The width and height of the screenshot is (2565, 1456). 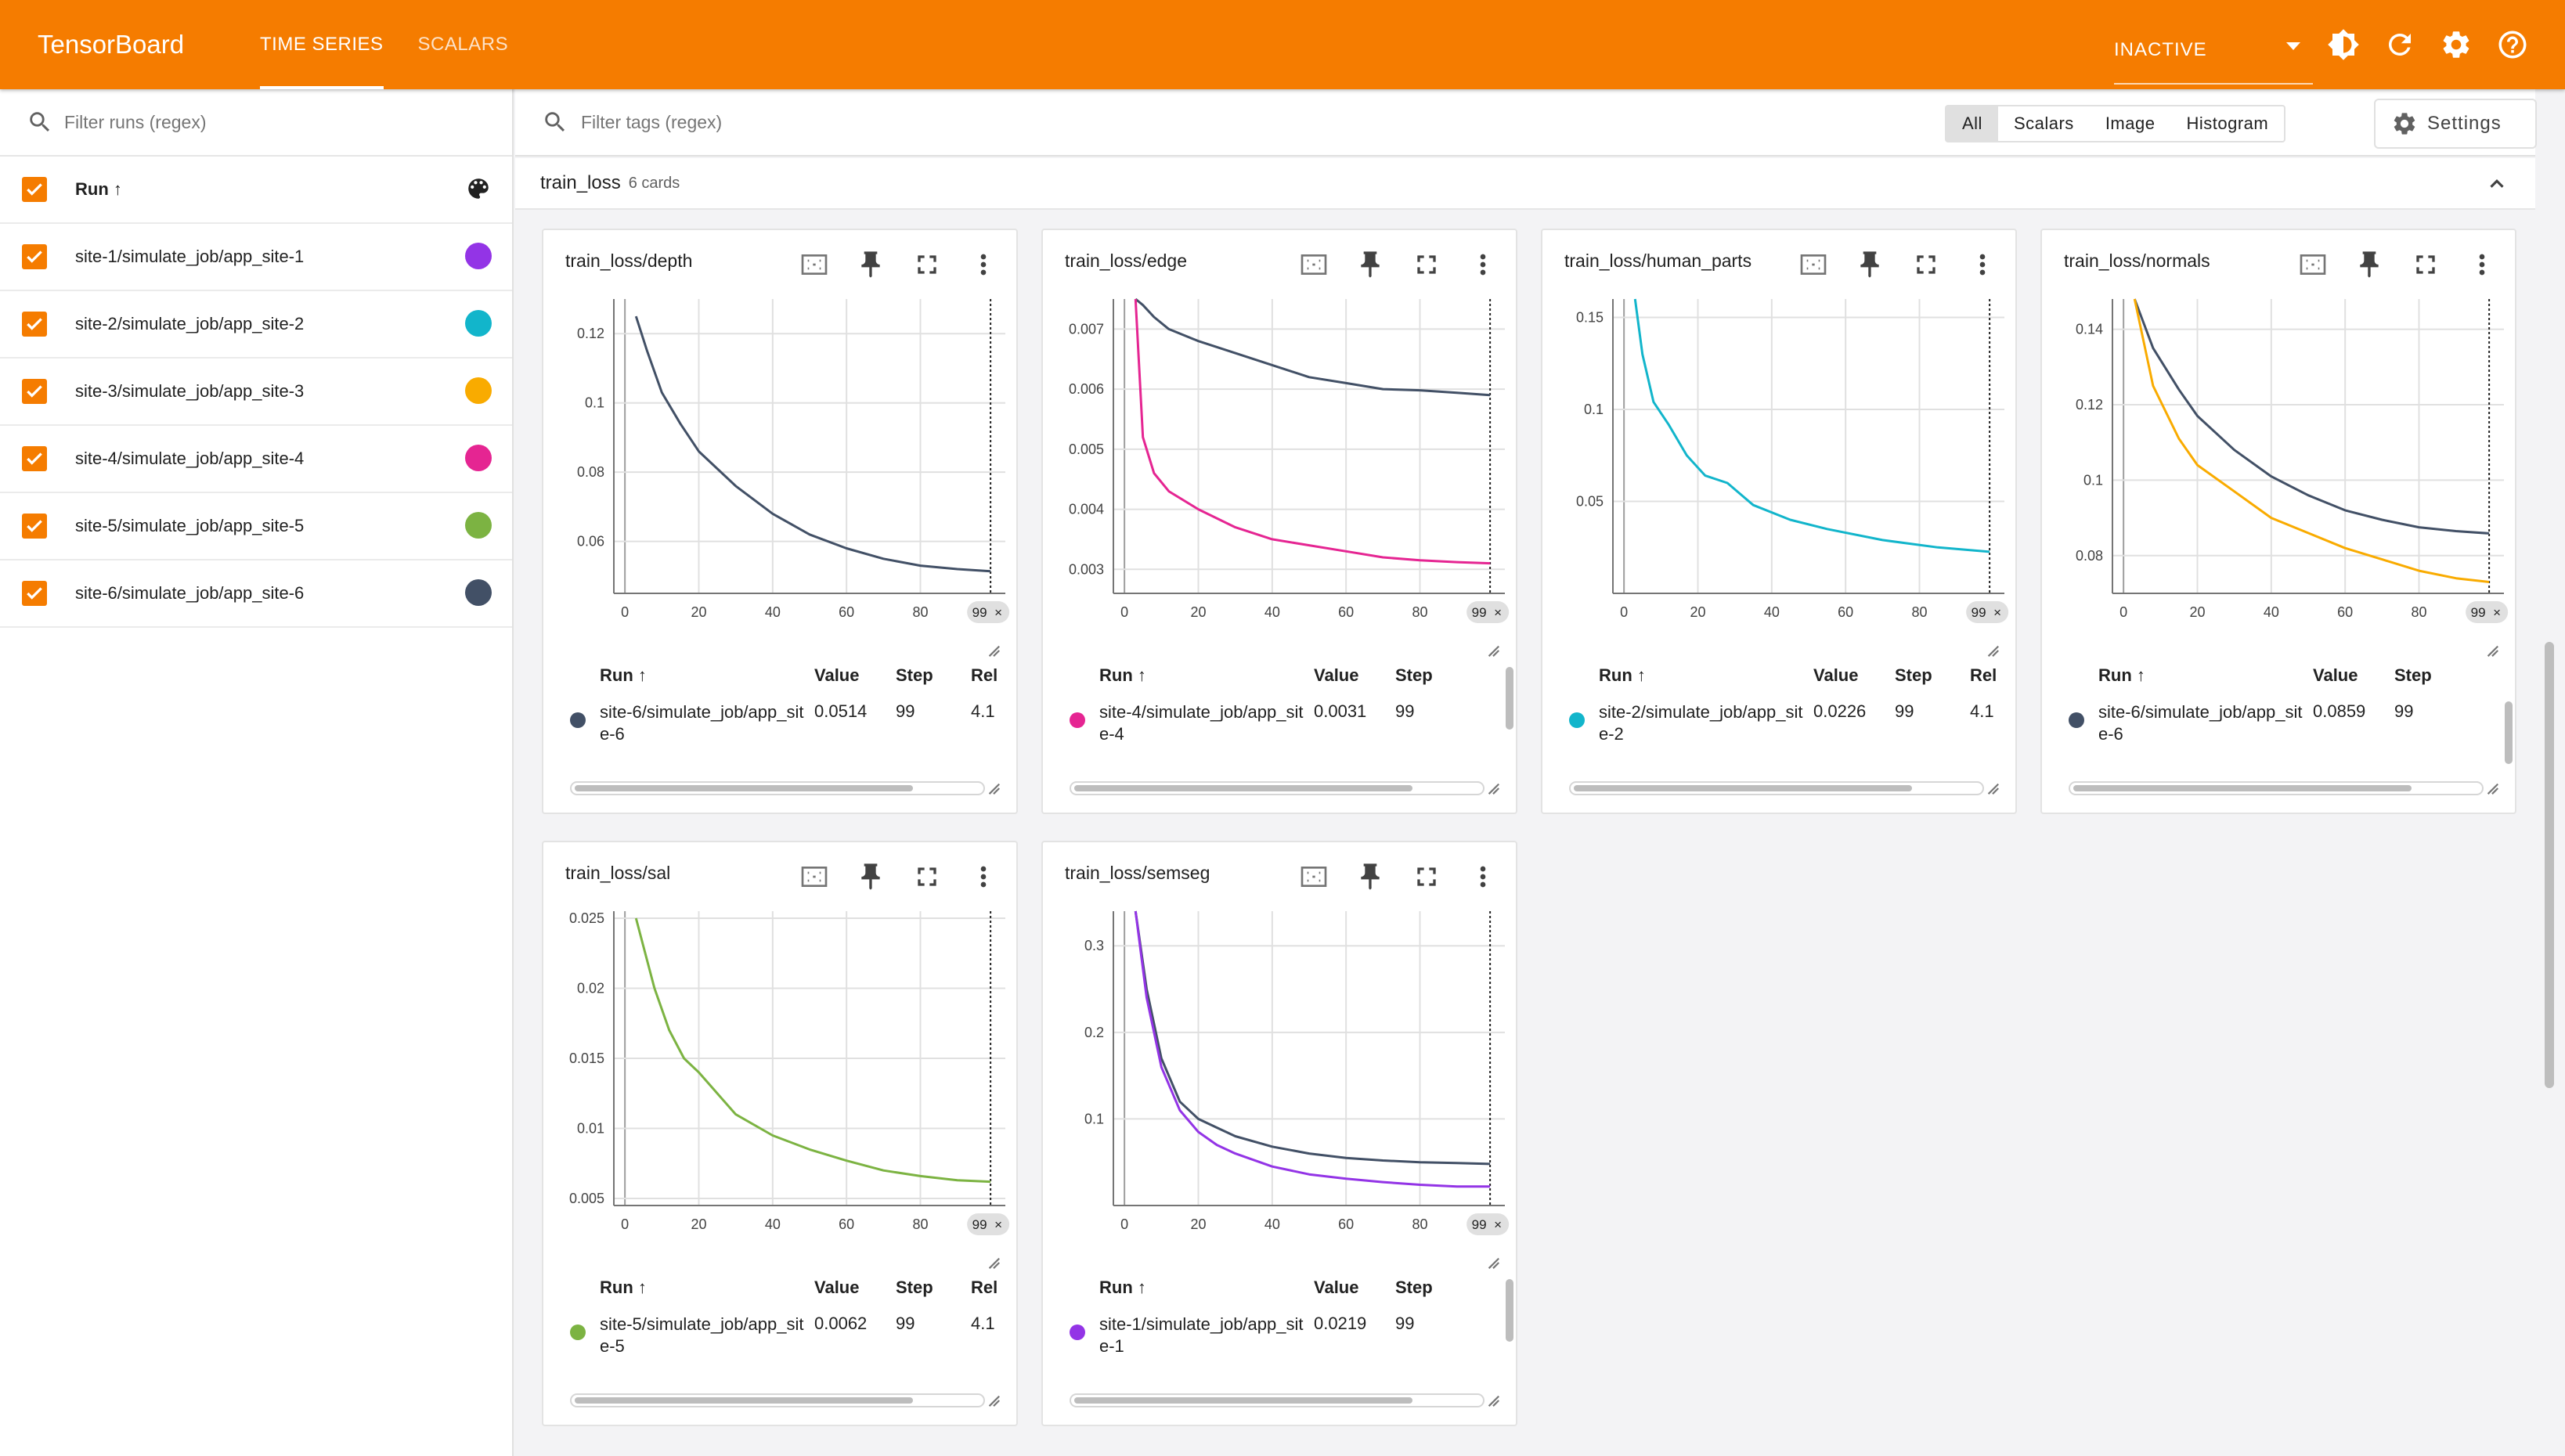 I want to click on tag-filter-input: Filter tags (regex), so click(x=652, y=121).